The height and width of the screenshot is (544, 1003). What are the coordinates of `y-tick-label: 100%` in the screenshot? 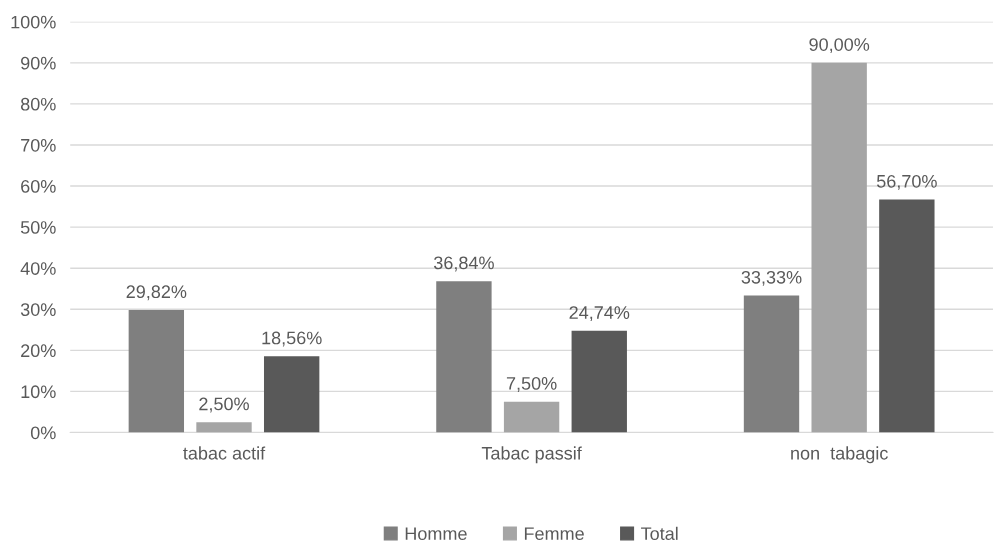 It's located at (33, 22).